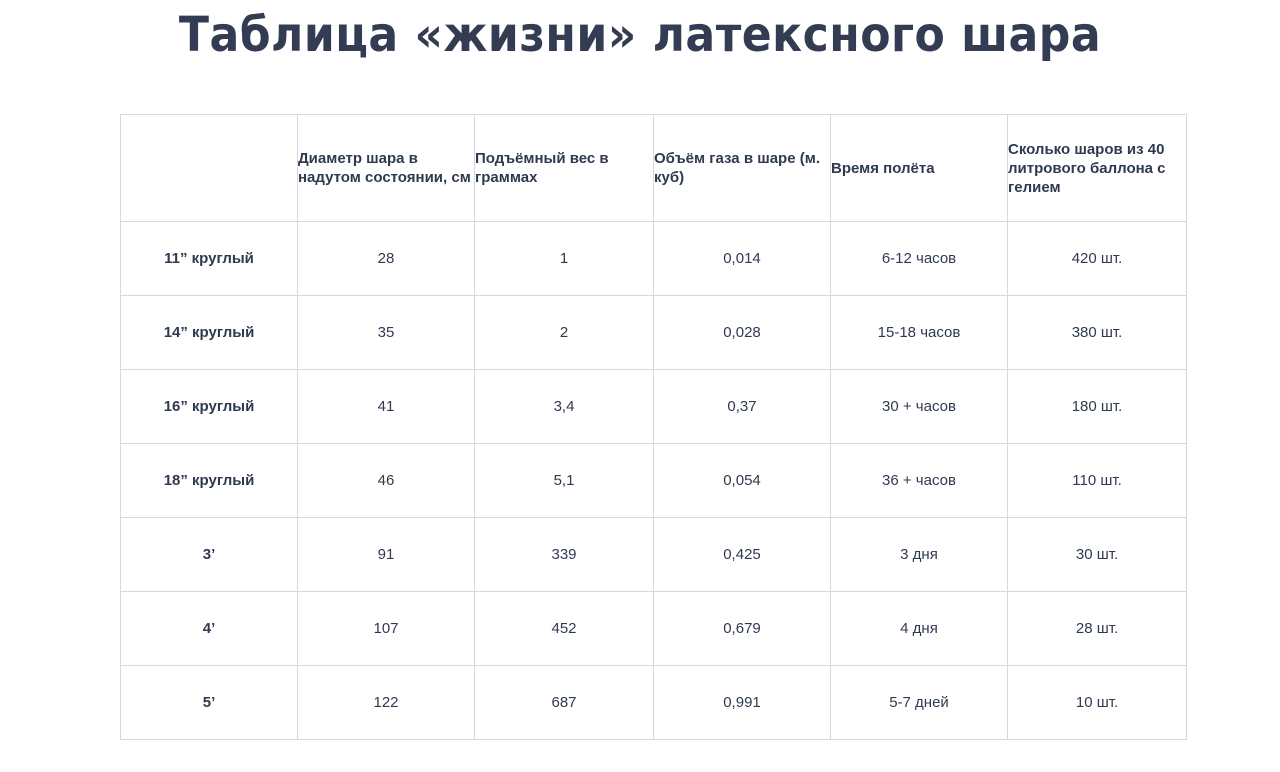 The height and width of the screenshot is (772, 1280). Describe the element at coordinates (386, 628) in the screenshot. I see `diameter-cell: 107` at that location.